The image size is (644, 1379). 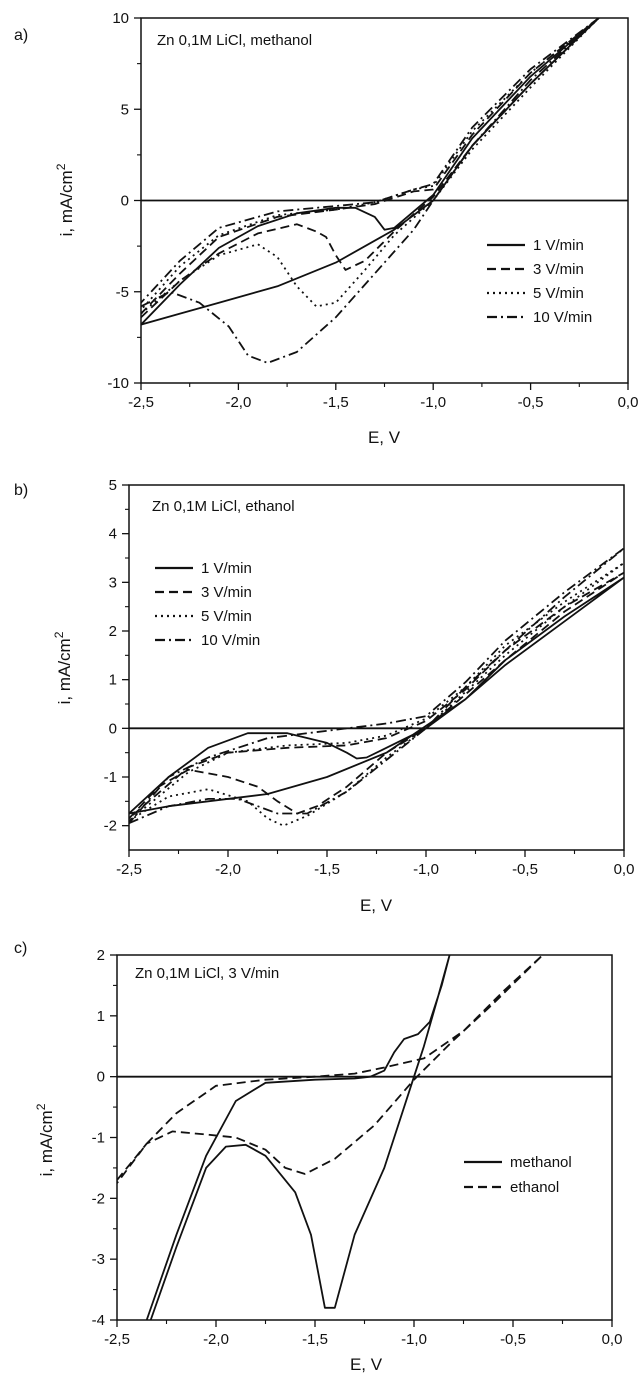 I want to click on chart-title: Zn 0,1M LiCl, 3 V/min, so click(x=207, y=973).